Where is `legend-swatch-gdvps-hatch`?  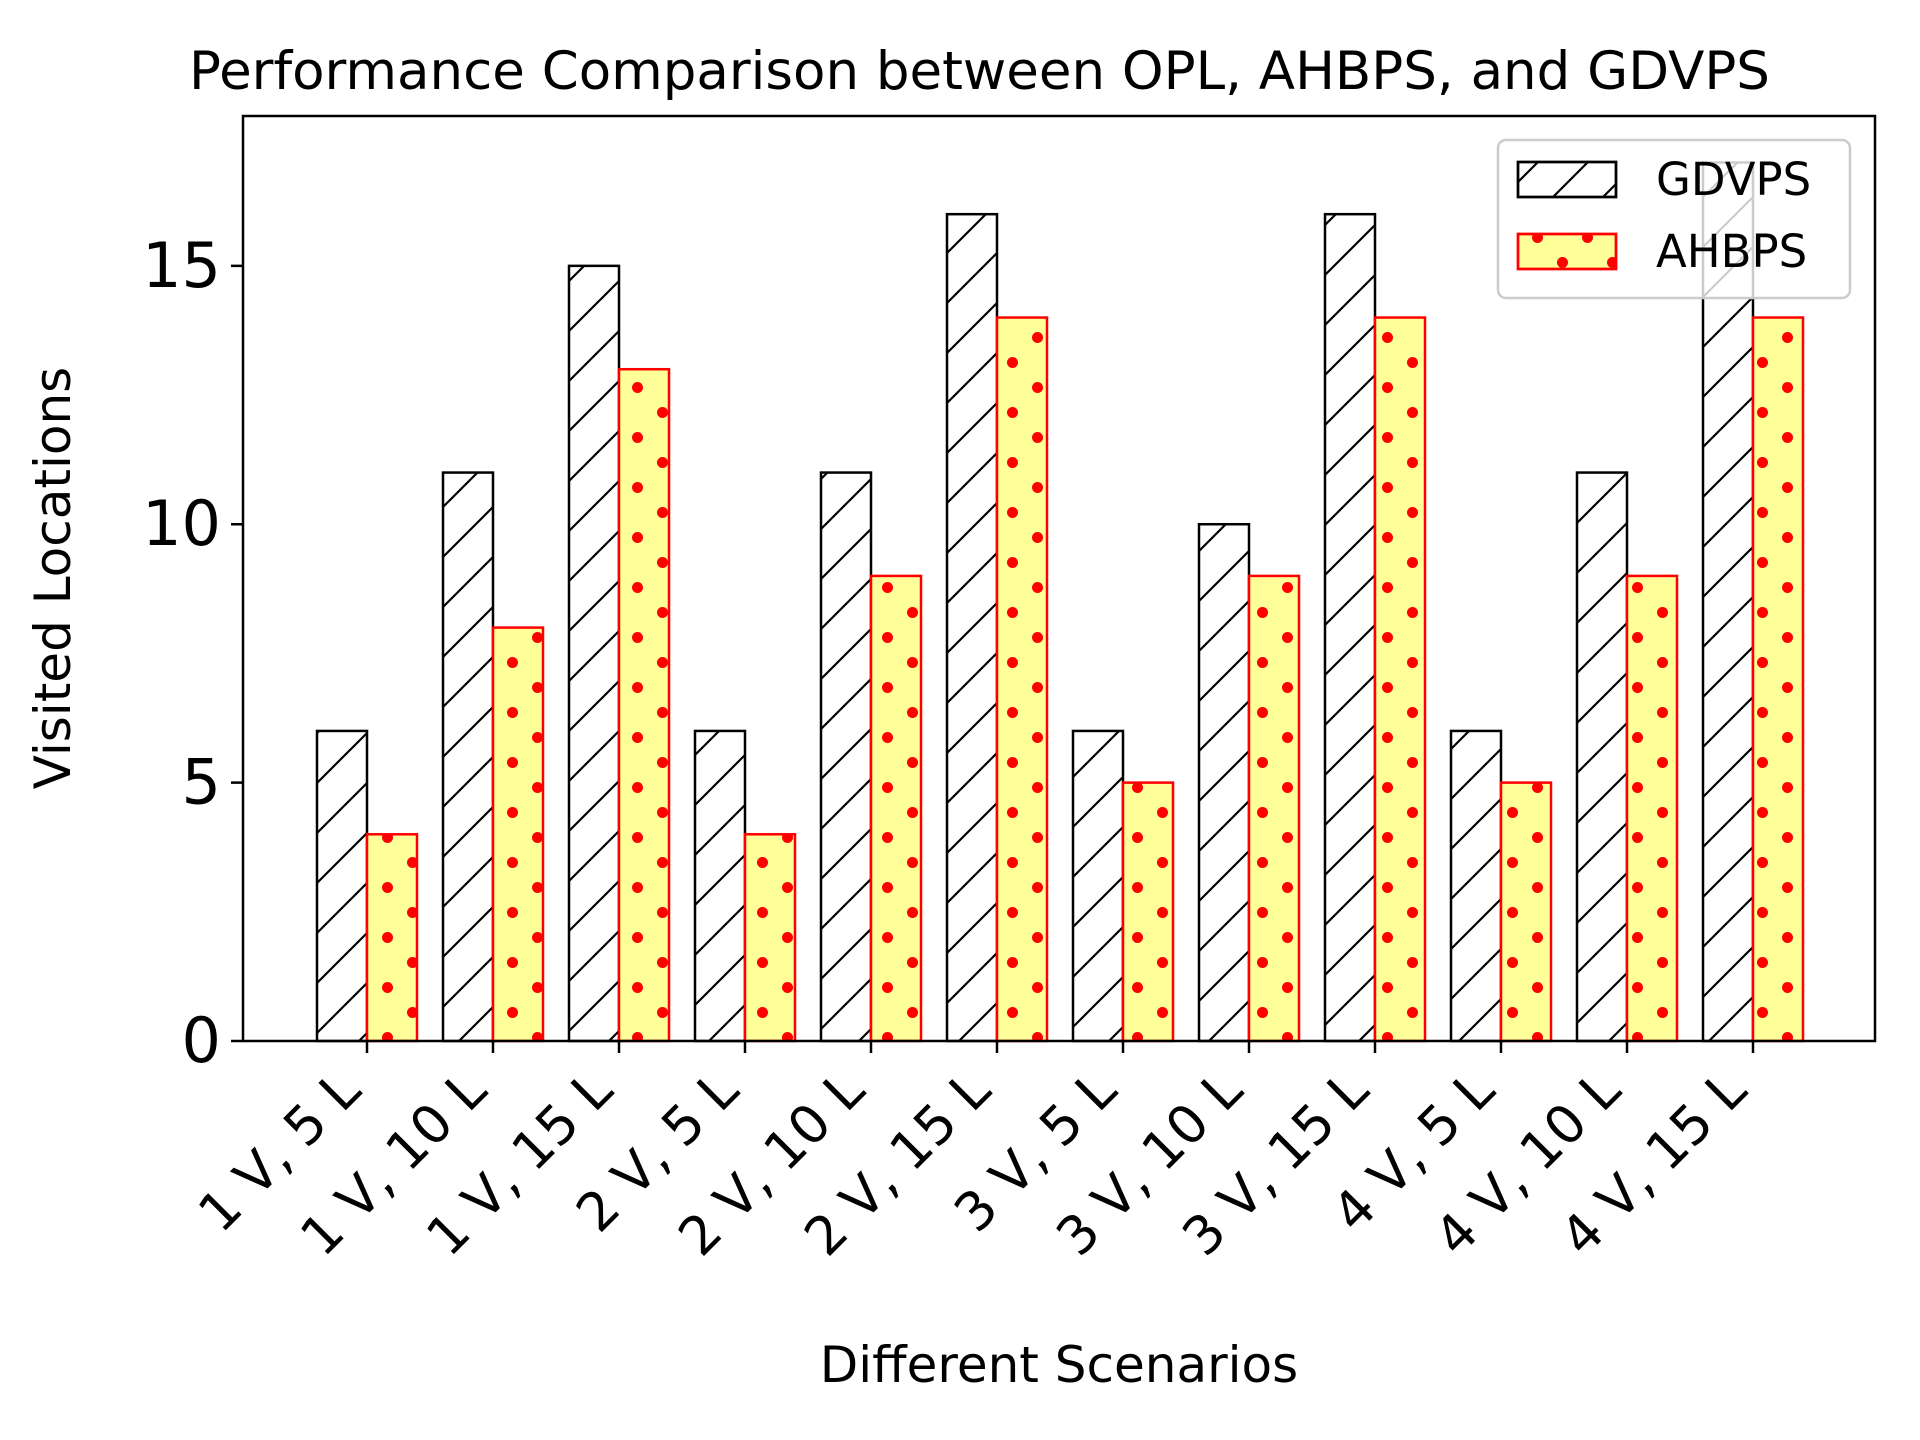
legend-swatch-gdvps-hatch is located at coordinates (1567, 179).